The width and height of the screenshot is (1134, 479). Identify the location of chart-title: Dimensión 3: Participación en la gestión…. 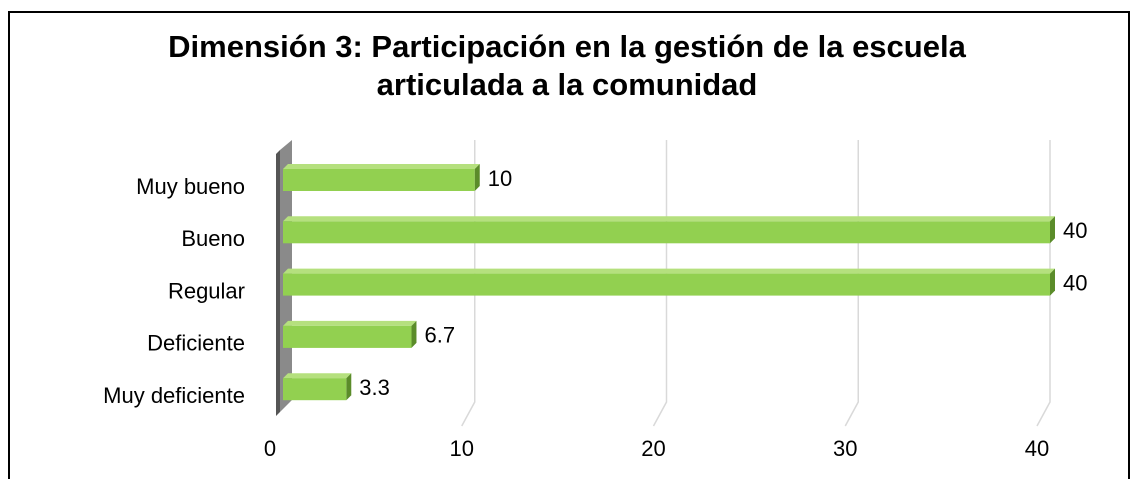
(567, 65).